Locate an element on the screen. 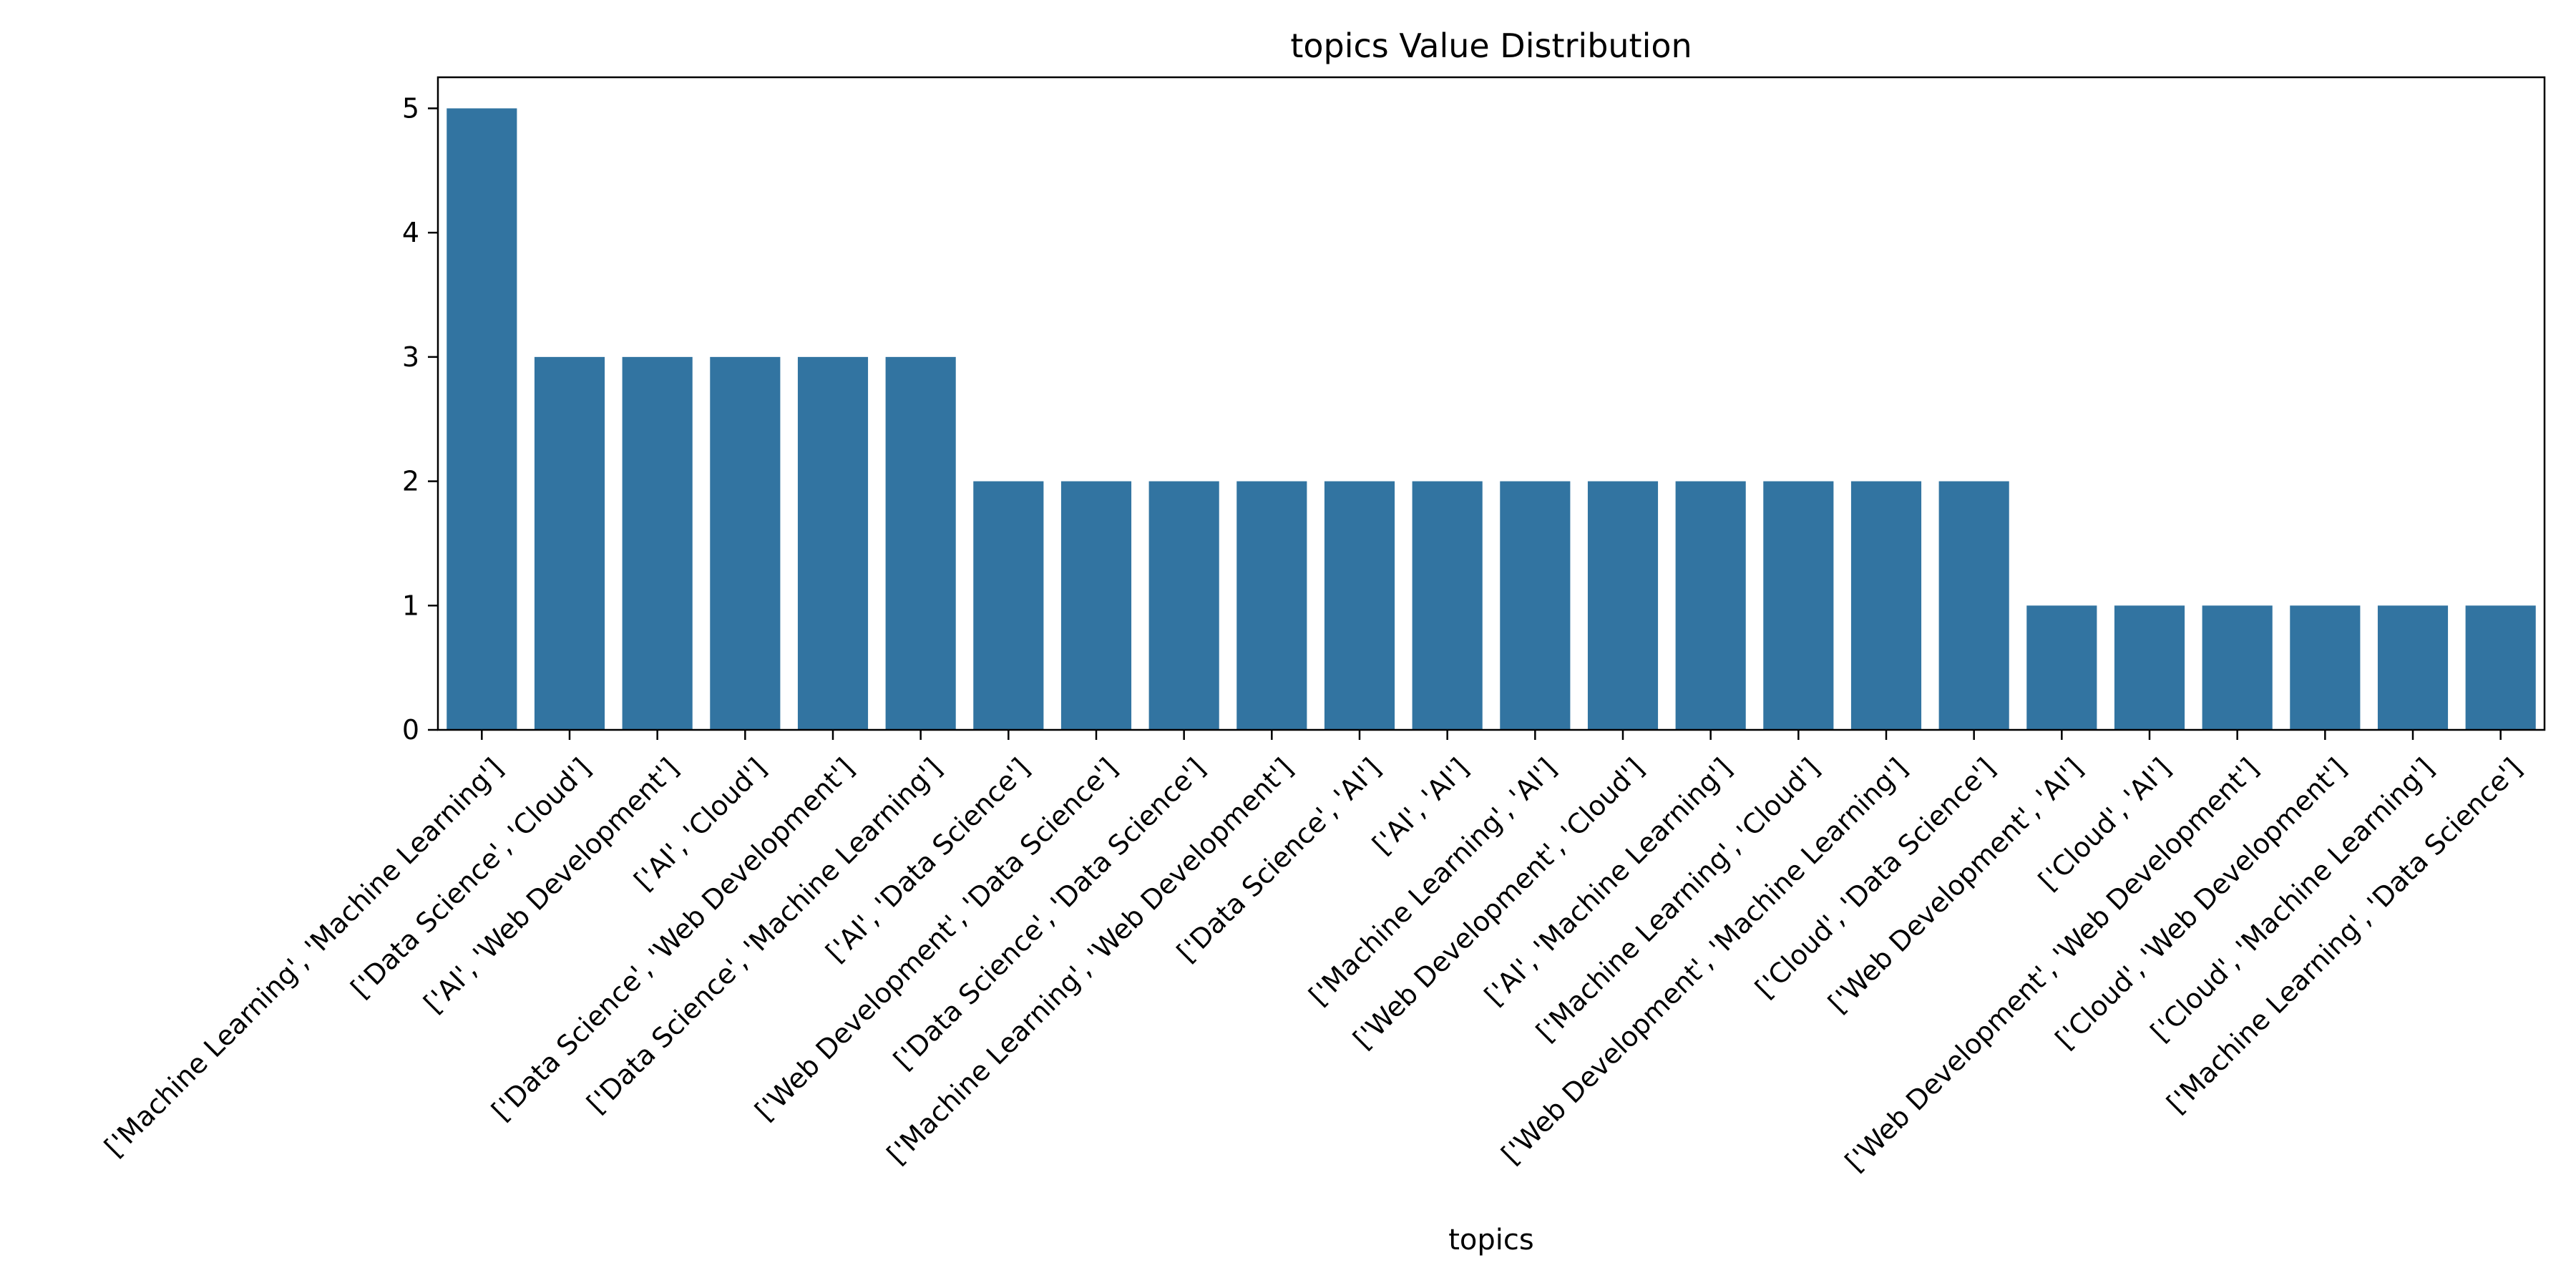 This screenshot has width=2576, height=1288. y-tick-label: 5 is located at coordinates (410, 108).